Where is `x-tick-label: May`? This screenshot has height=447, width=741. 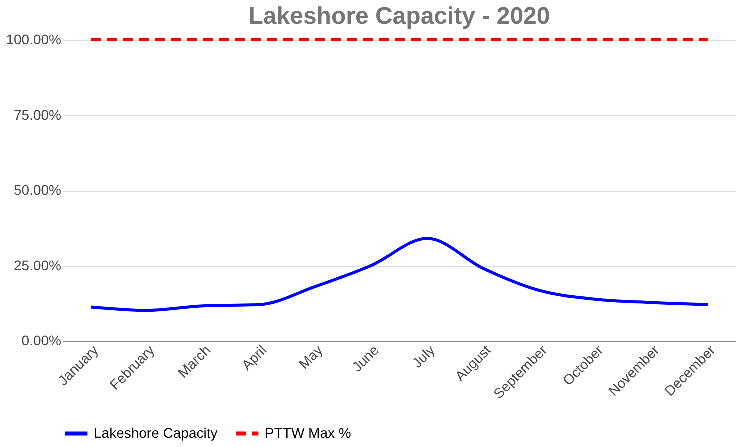
x-tick-label: May is located at coordinates (311, 357).